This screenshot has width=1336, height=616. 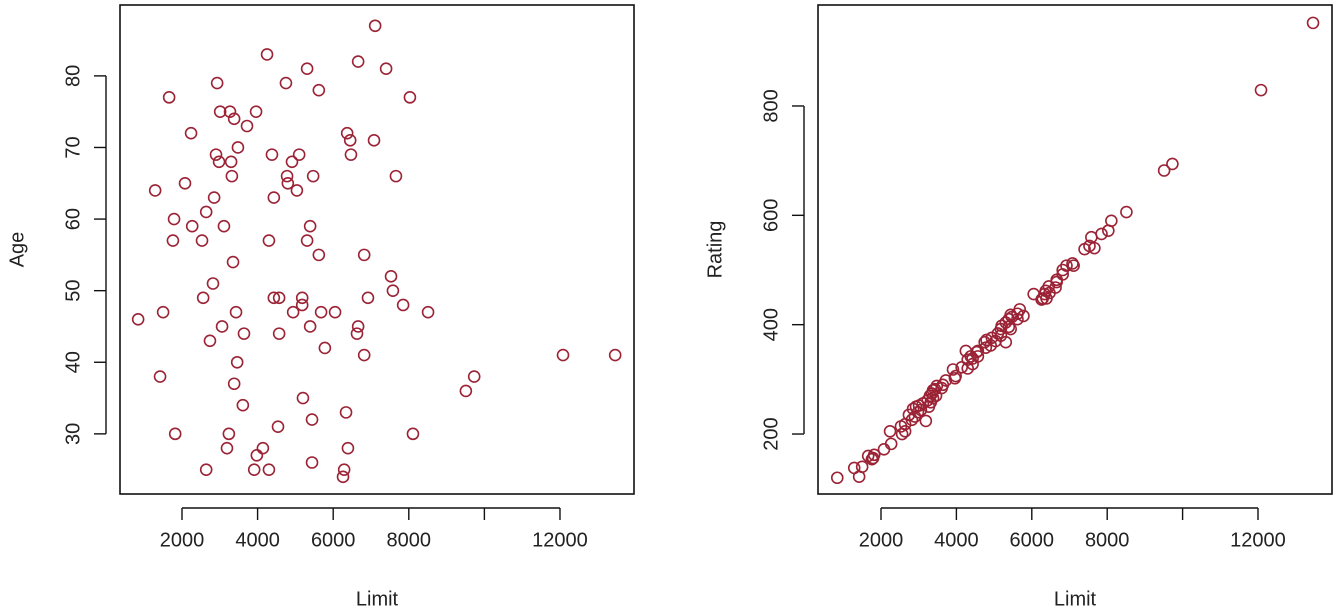 What do you see at coordinates (715, 250) in the screenshot?
I see `y-axis-label: Rating` at bounding box center [715, 250].